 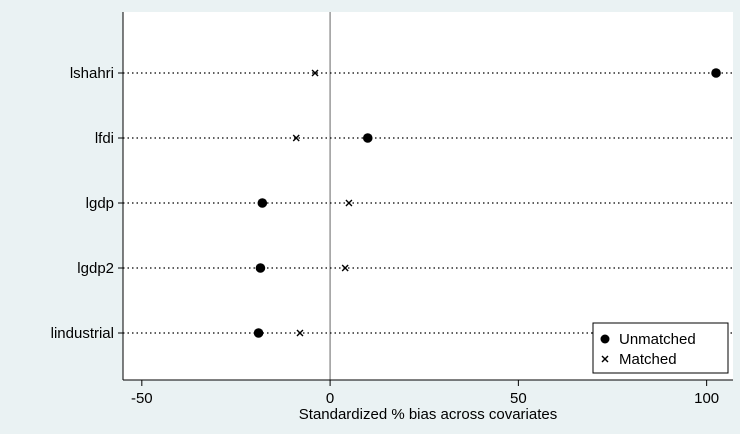 I want to click on category-label-lshahri: lshahri, so click(x=92, y=73).